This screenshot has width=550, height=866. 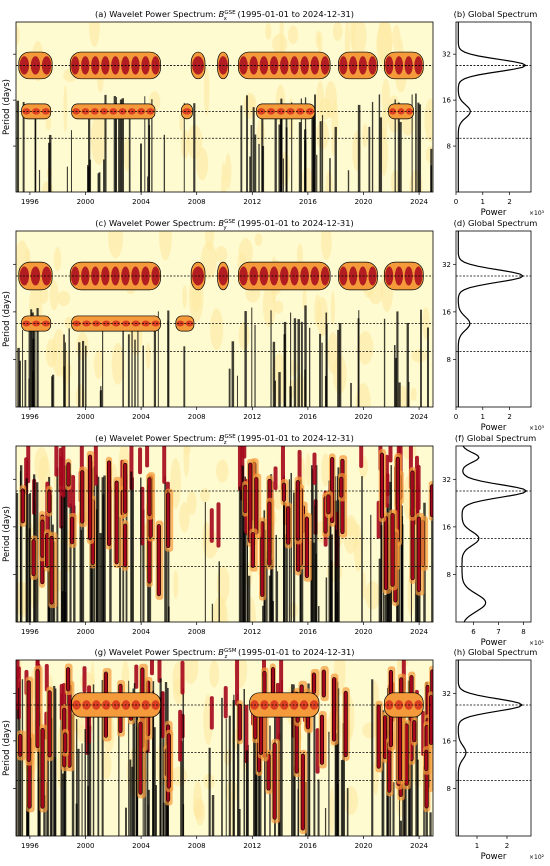 What do you see at coordinates (449, 575) in the screenshot?
I see `global-spectrum-ytick-label: 8` at bounding box center [449, 575].